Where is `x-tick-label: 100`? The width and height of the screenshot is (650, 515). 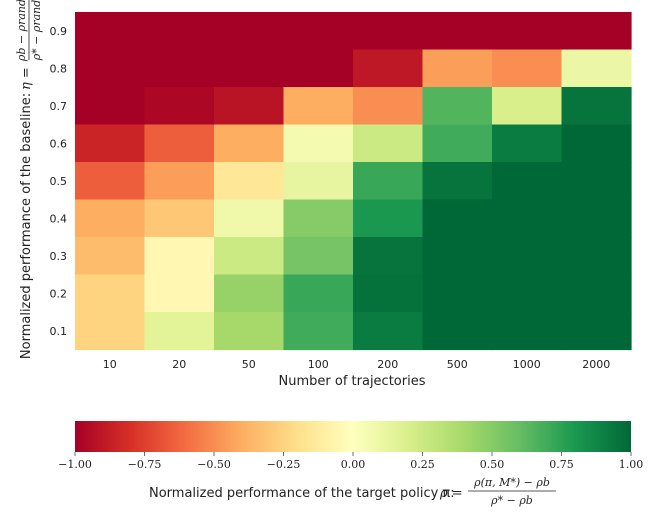 x-tick-label: 100 is located at coordinates (318, 364).